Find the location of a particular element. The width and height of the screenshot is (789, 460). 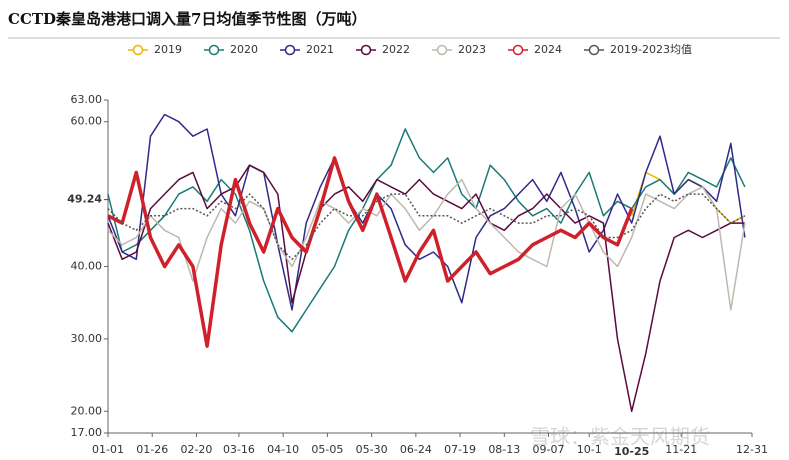

y-tick-label: 17.00 is located at coordinates (87, 432).